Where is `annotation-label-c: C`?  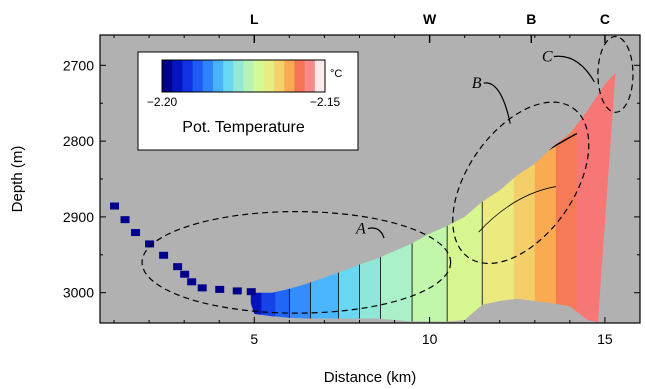
annotation-label-c: C is located at coordinates (547, 57).